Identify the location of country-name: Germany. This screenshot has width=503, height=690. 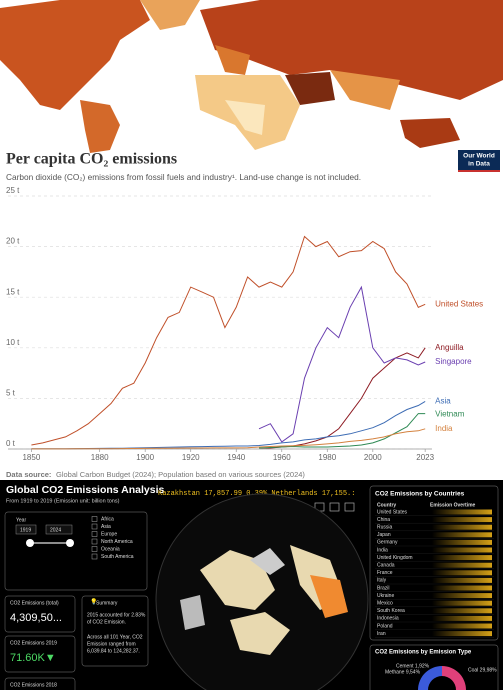
(387, 543).